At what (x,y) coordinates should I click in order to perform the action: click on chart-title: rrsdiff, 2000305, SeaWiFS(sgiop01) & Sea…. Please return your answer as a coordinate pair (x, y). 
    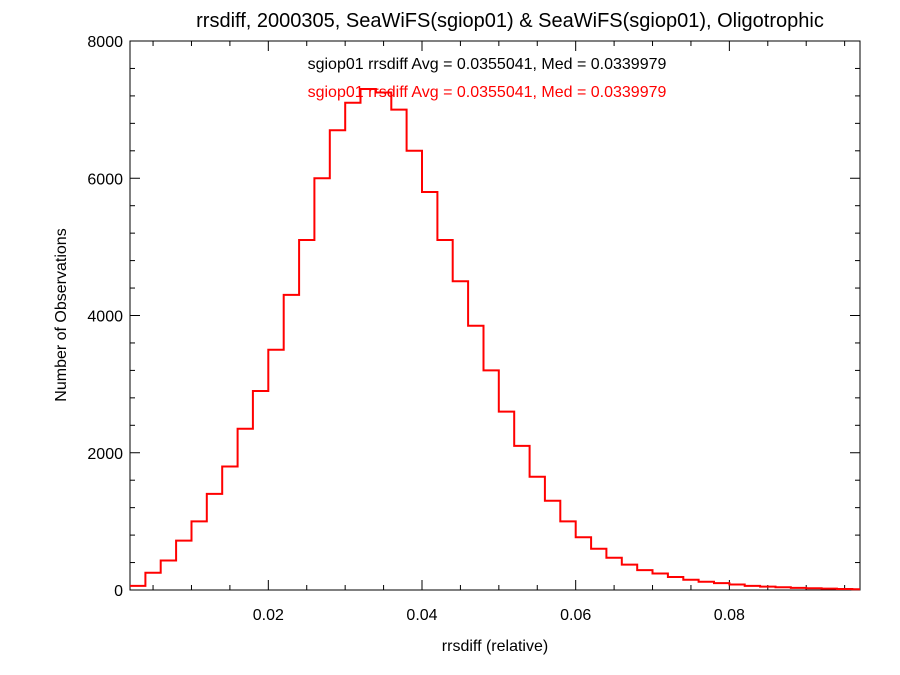
    Looking at the image, I should click on (510, 21).